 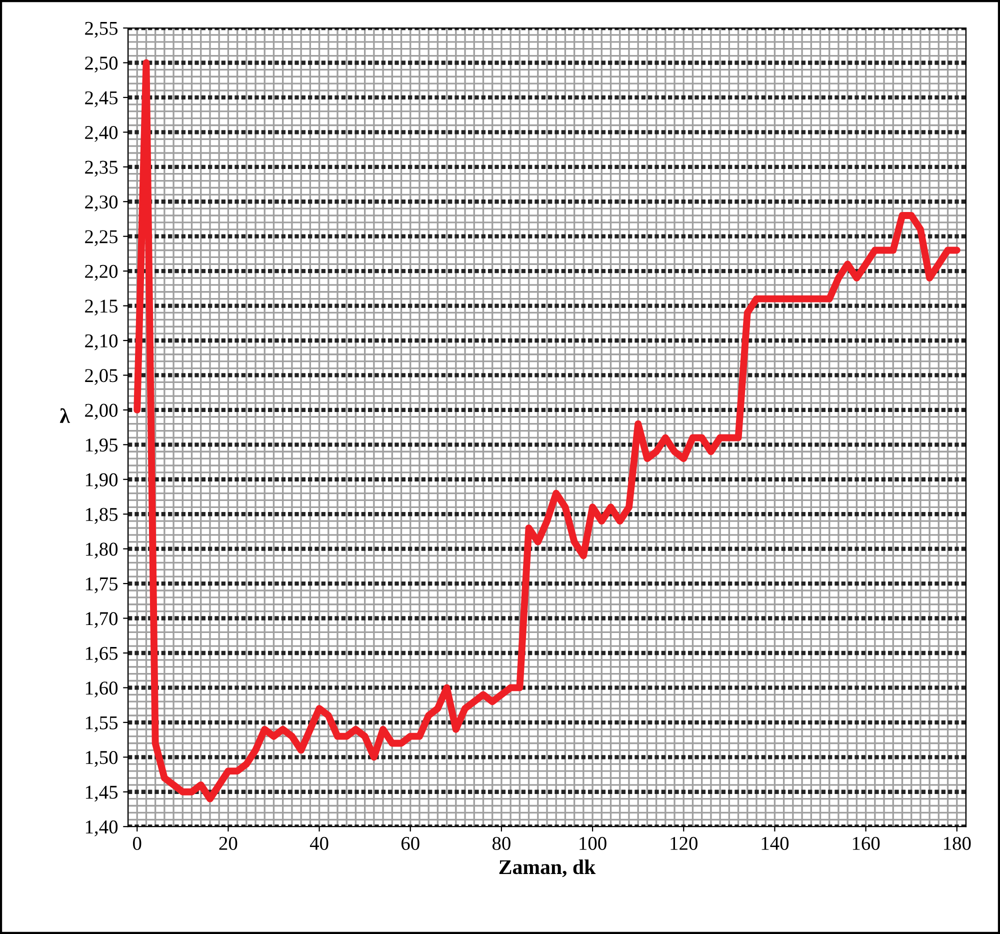 I want to click on y-tick-label: 1,70, so click(x=102, y=620).